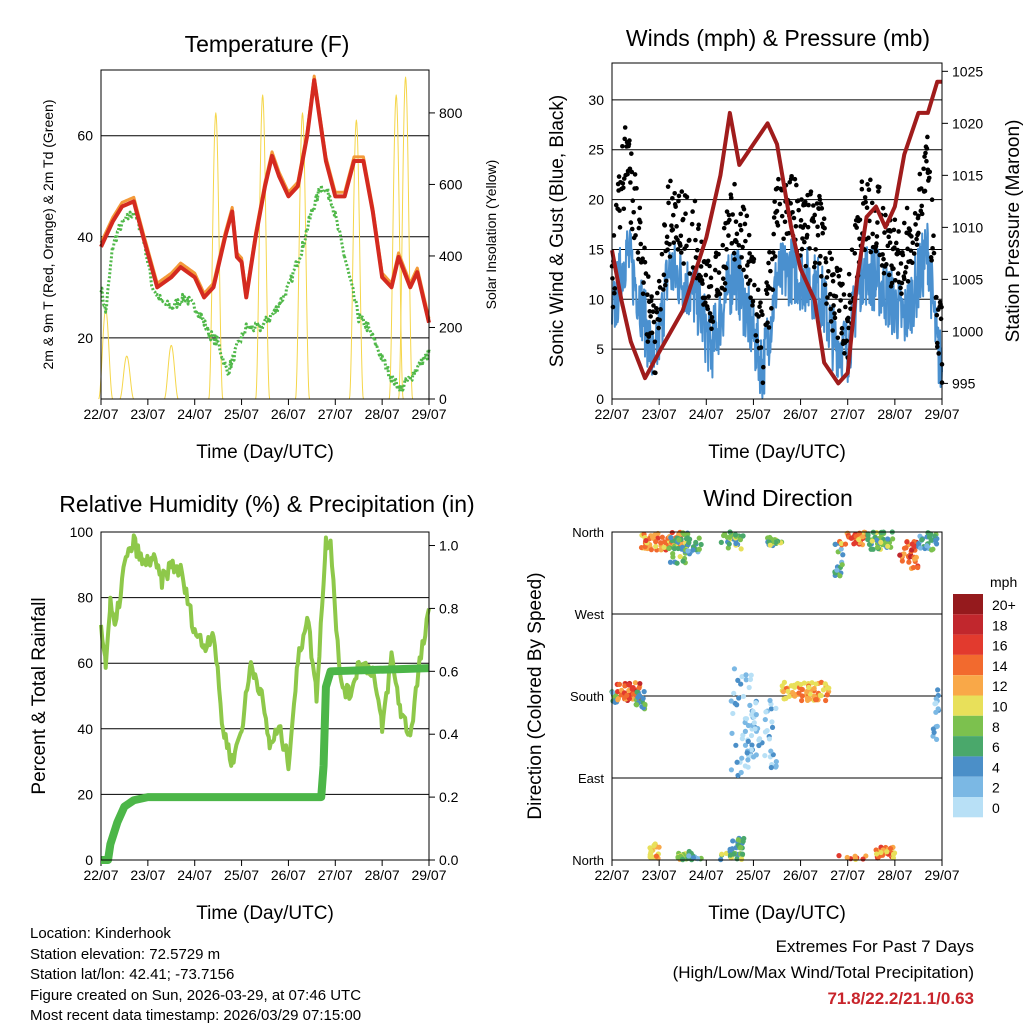 The width and height of the screenshot is (1024, 1027). What do you see at coordinates (1013, 231) in the screenshot?
I see `y-right-axis-label: Station Pressure (Maroon)` at bounding box center [1013, 231].